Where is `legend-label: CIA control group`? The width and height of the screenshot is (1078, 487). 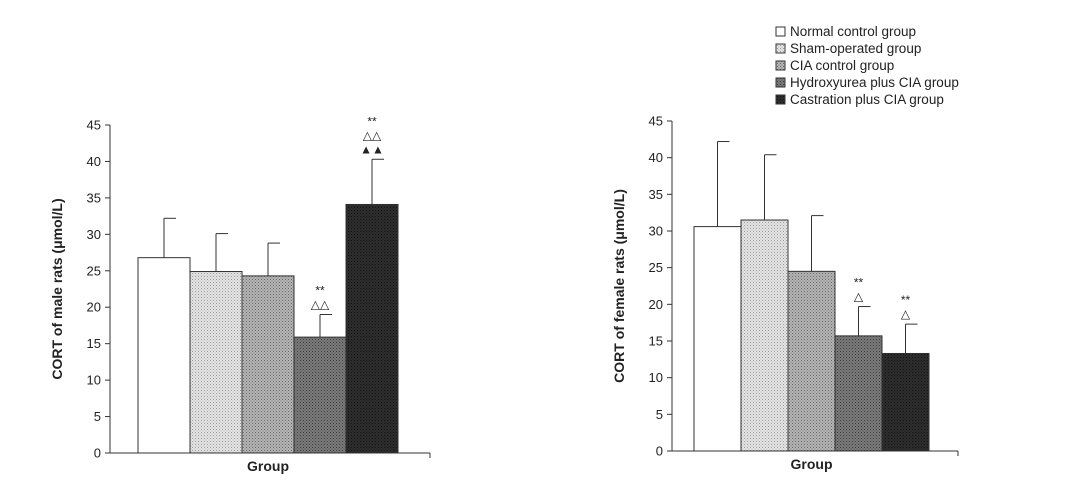 legend-label: CIA control group is located at coordinates (842, 65).